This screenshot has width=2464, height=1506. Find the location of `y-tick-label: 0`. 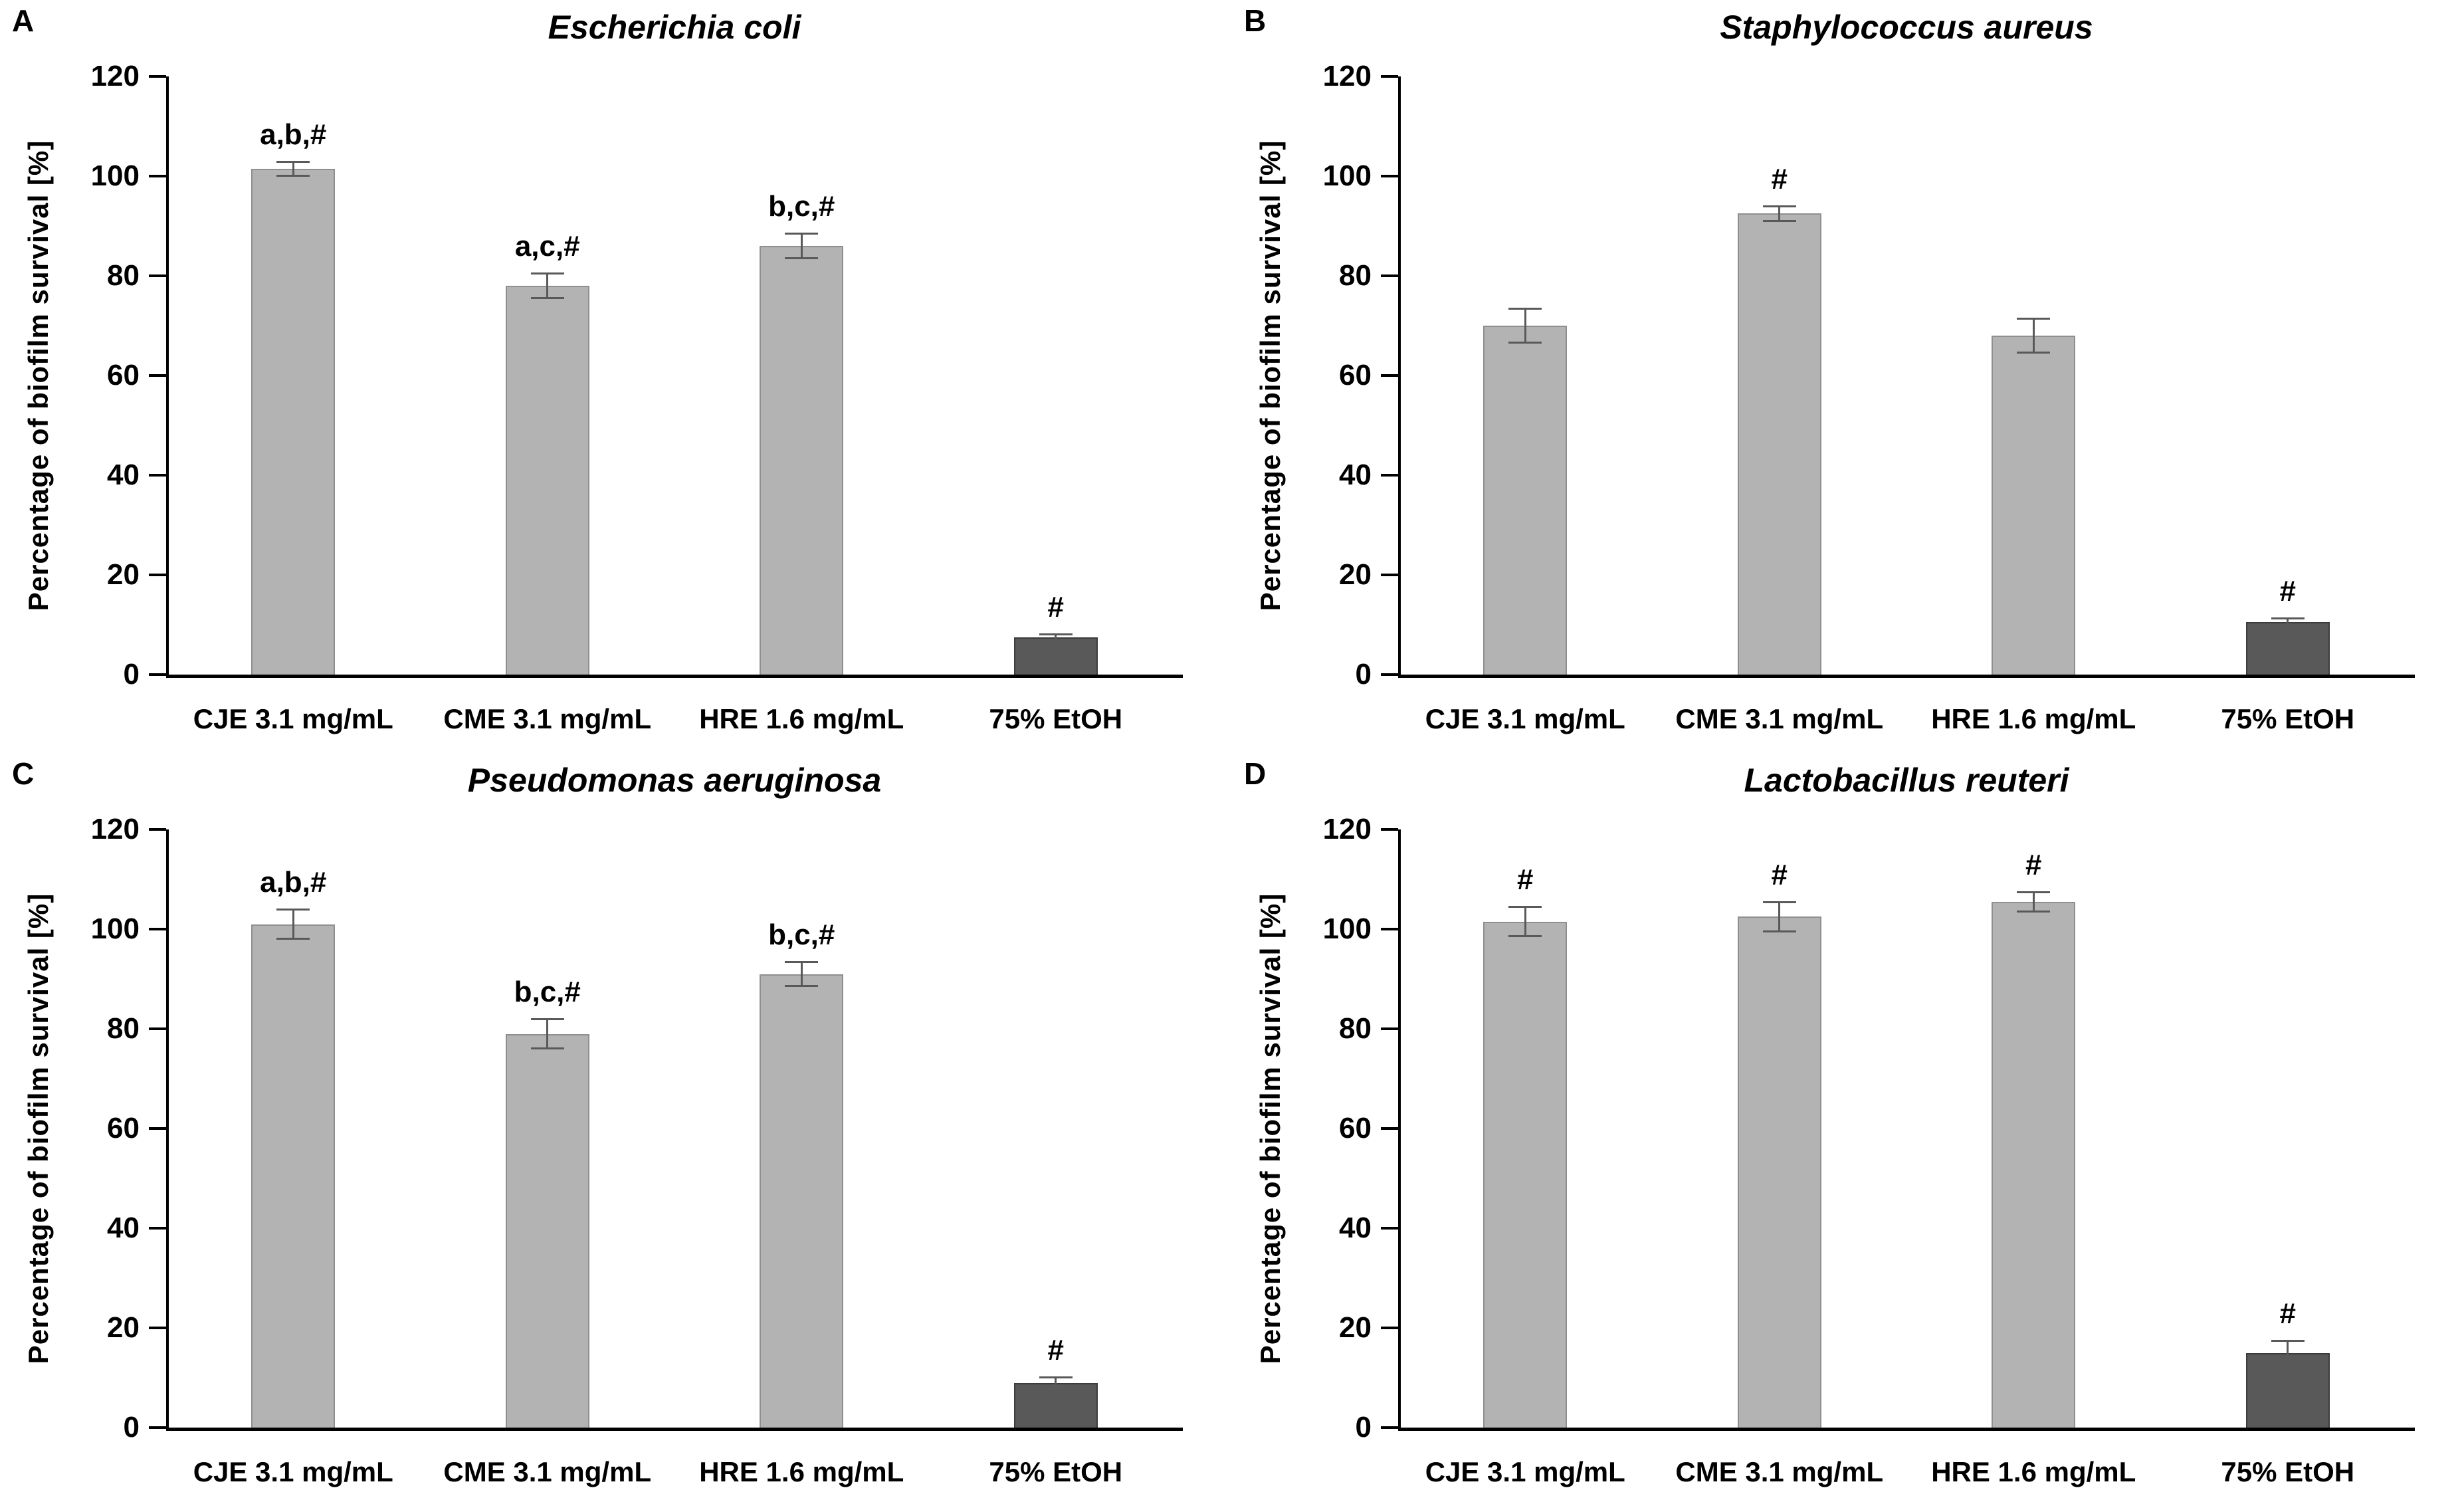

y-tick-label: 0 is located at coordinates (132, 1427).